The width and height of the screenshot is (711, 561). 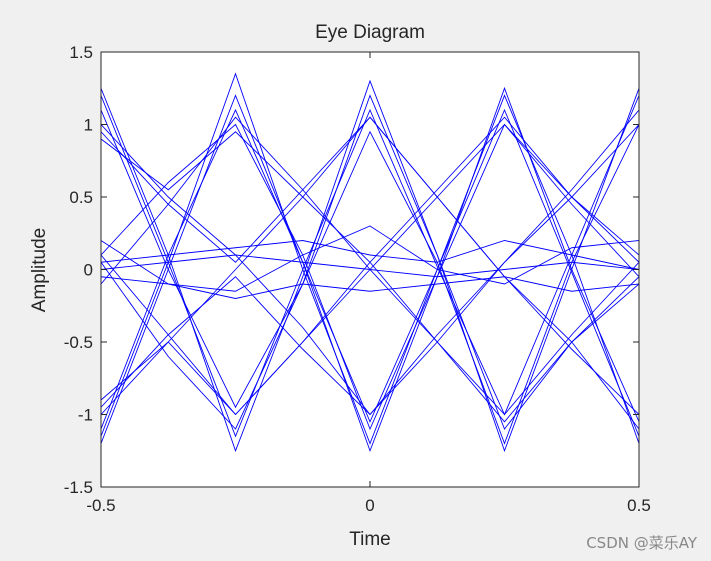 I want to click on y-tick-label: -1.5, so click(x=78, y=487).